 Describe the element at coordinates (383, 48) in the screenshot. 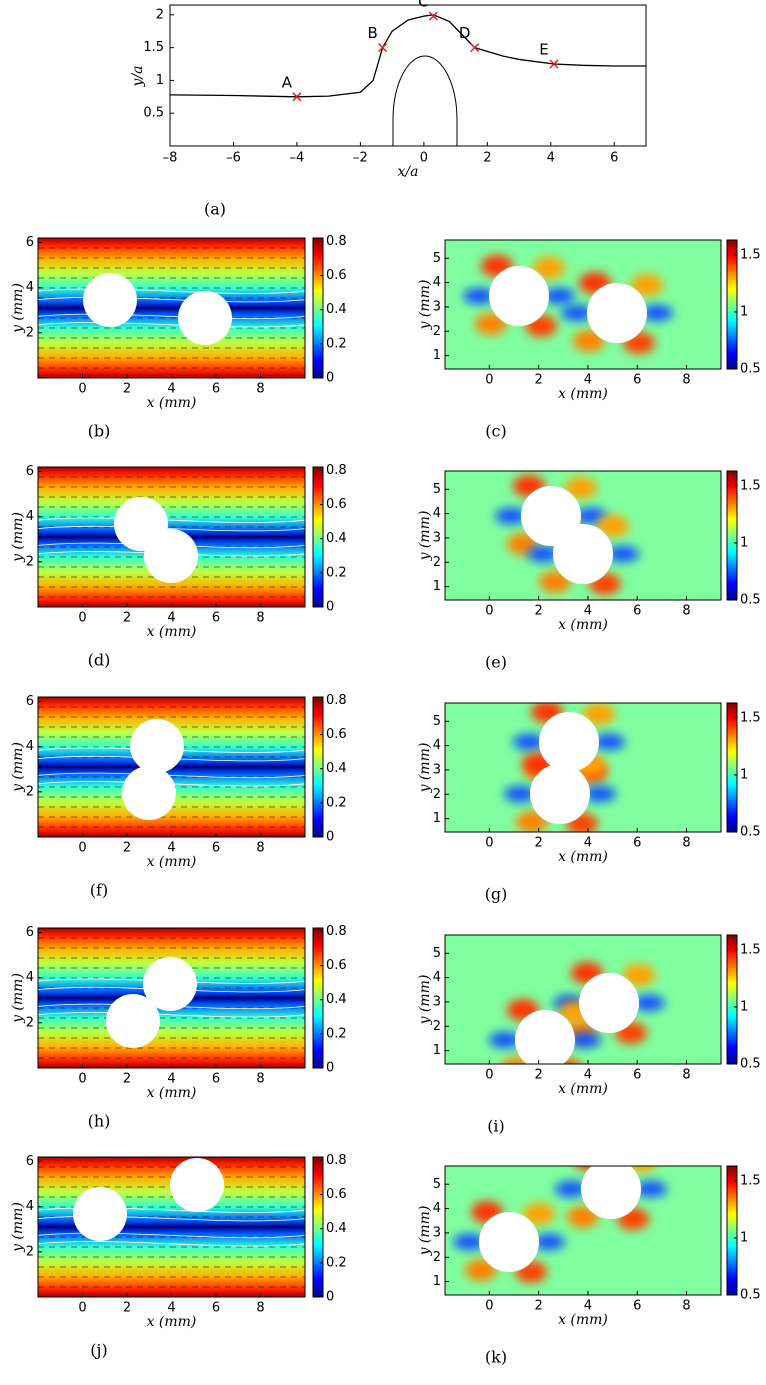

I see `point-marker` at that location.